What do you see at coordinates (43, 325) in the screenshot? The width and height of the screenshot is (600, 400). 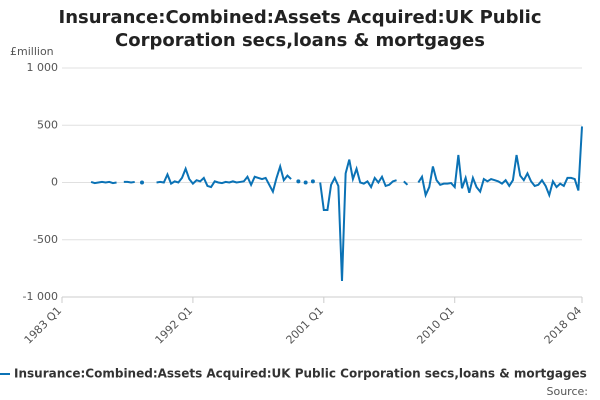 I see `x-tick-label: 1983 Q1` at bounding box center [43, 325].